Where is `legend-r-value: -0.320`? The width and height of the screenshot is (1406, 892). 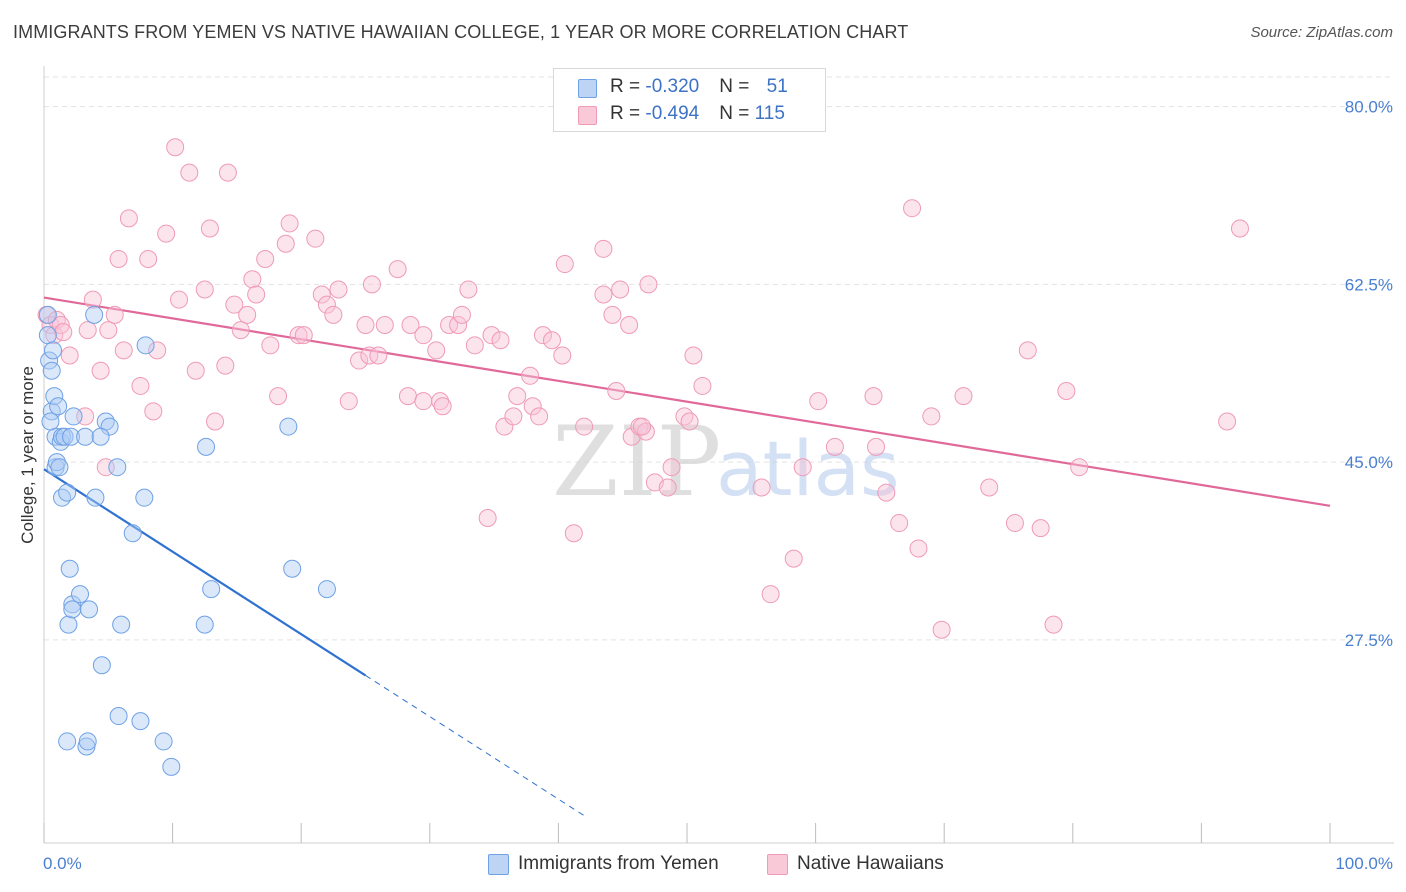 legend-r-value: -0.320 is located at coordinates (672, 86).